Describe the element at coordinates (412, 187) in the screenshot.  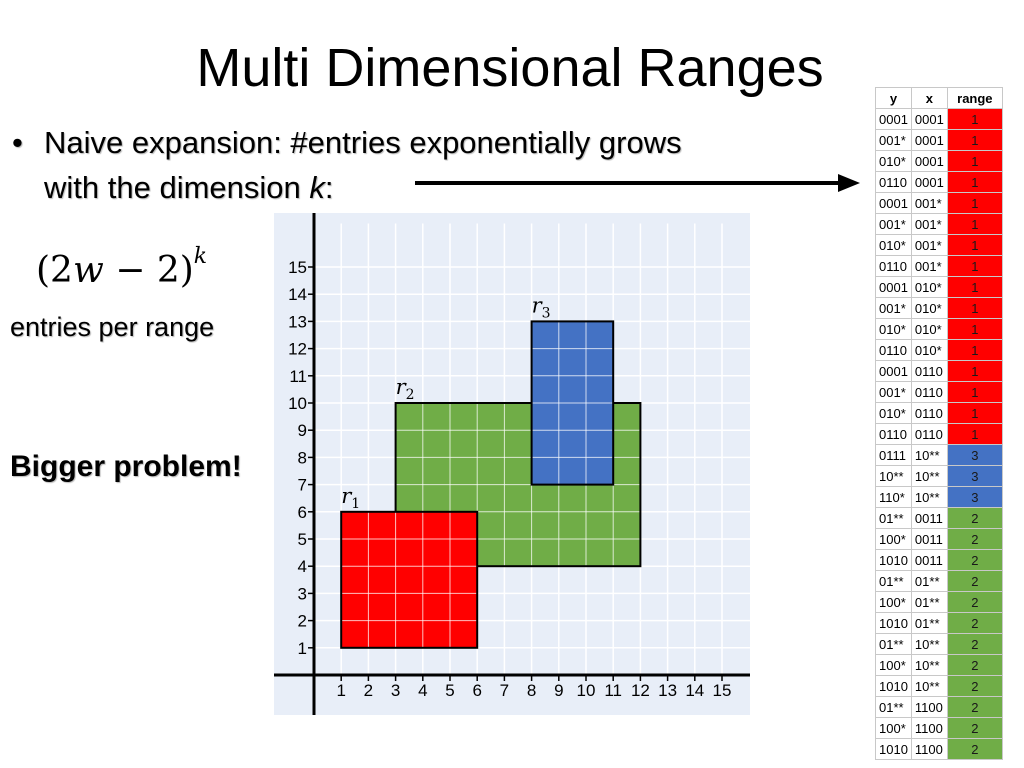
I see `bullet-line-2: with the dimension k:` at that location.